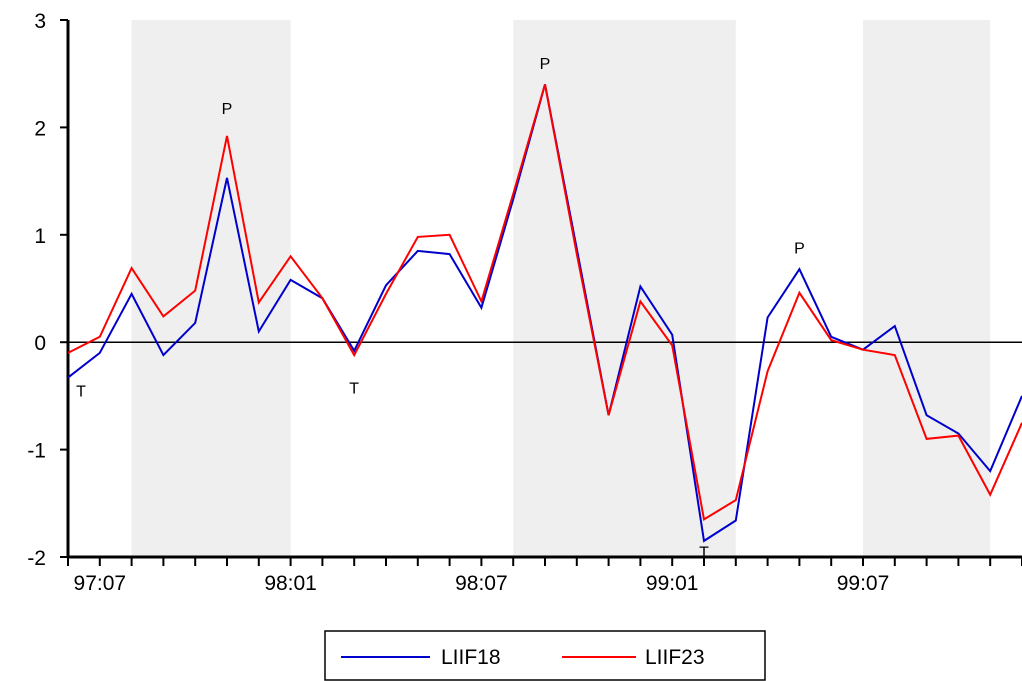  Describe the element at coordinates (481, 583) in the screenshot. I see `x-tick-label: 98:07` at that location.